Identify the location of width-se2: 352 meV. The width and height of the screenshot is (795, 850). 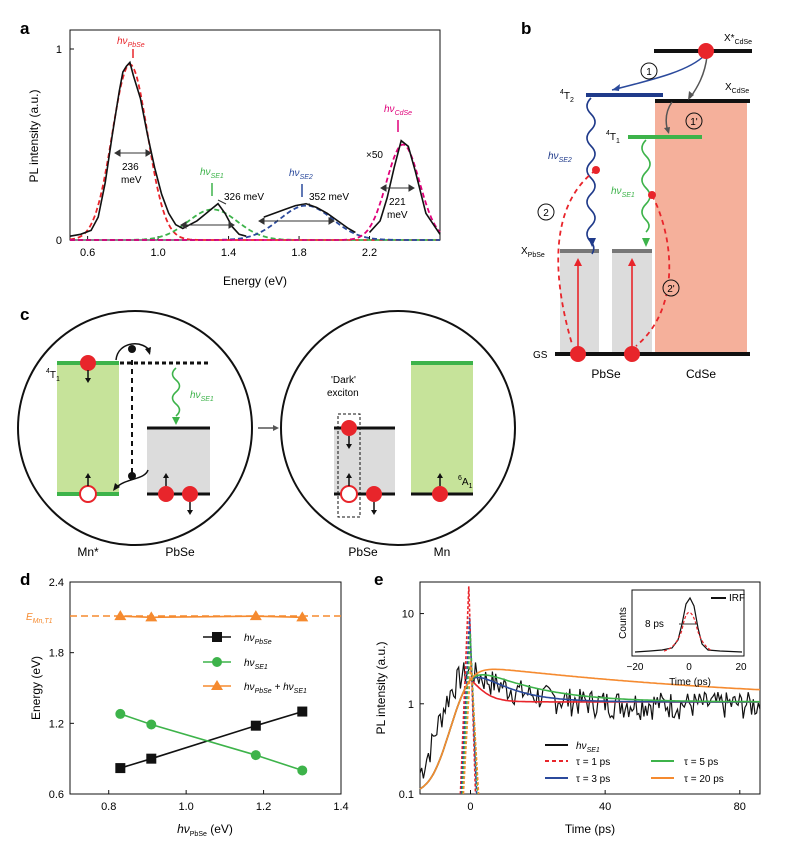
(329, 197).